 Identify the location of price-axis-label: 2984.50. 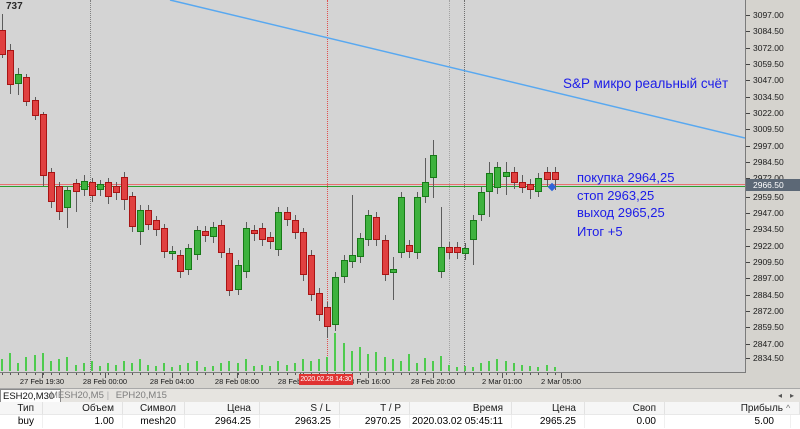
(768, 162).